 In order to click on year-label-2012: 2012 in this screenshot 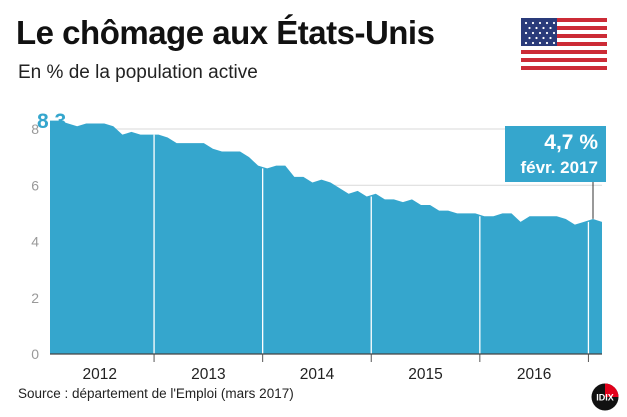, I will do `click(100, 374)`.